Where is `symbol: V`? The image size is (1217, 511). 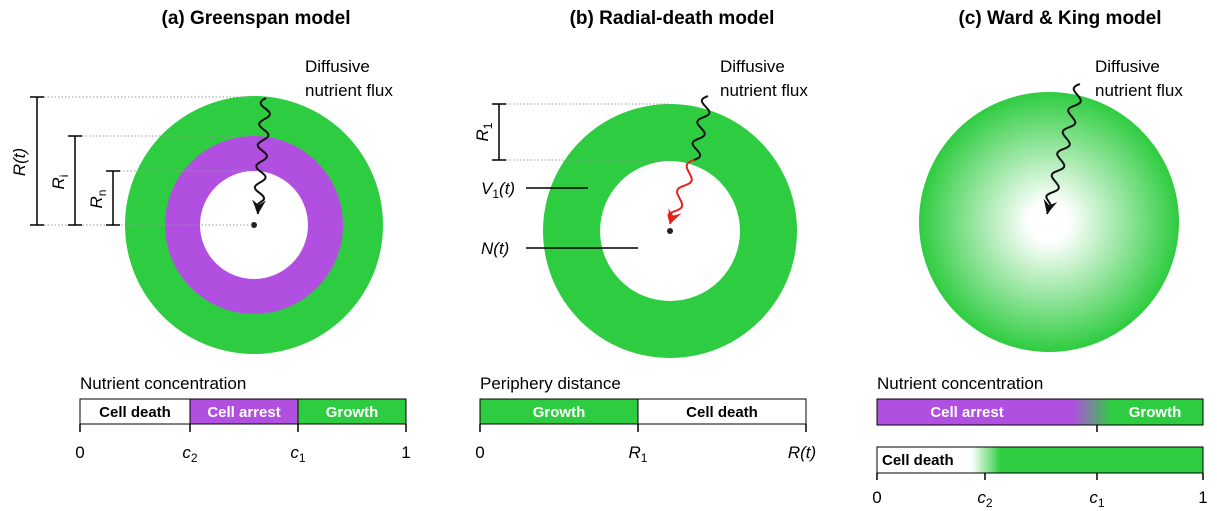 symbol: V is located at coordinates (487, 188).